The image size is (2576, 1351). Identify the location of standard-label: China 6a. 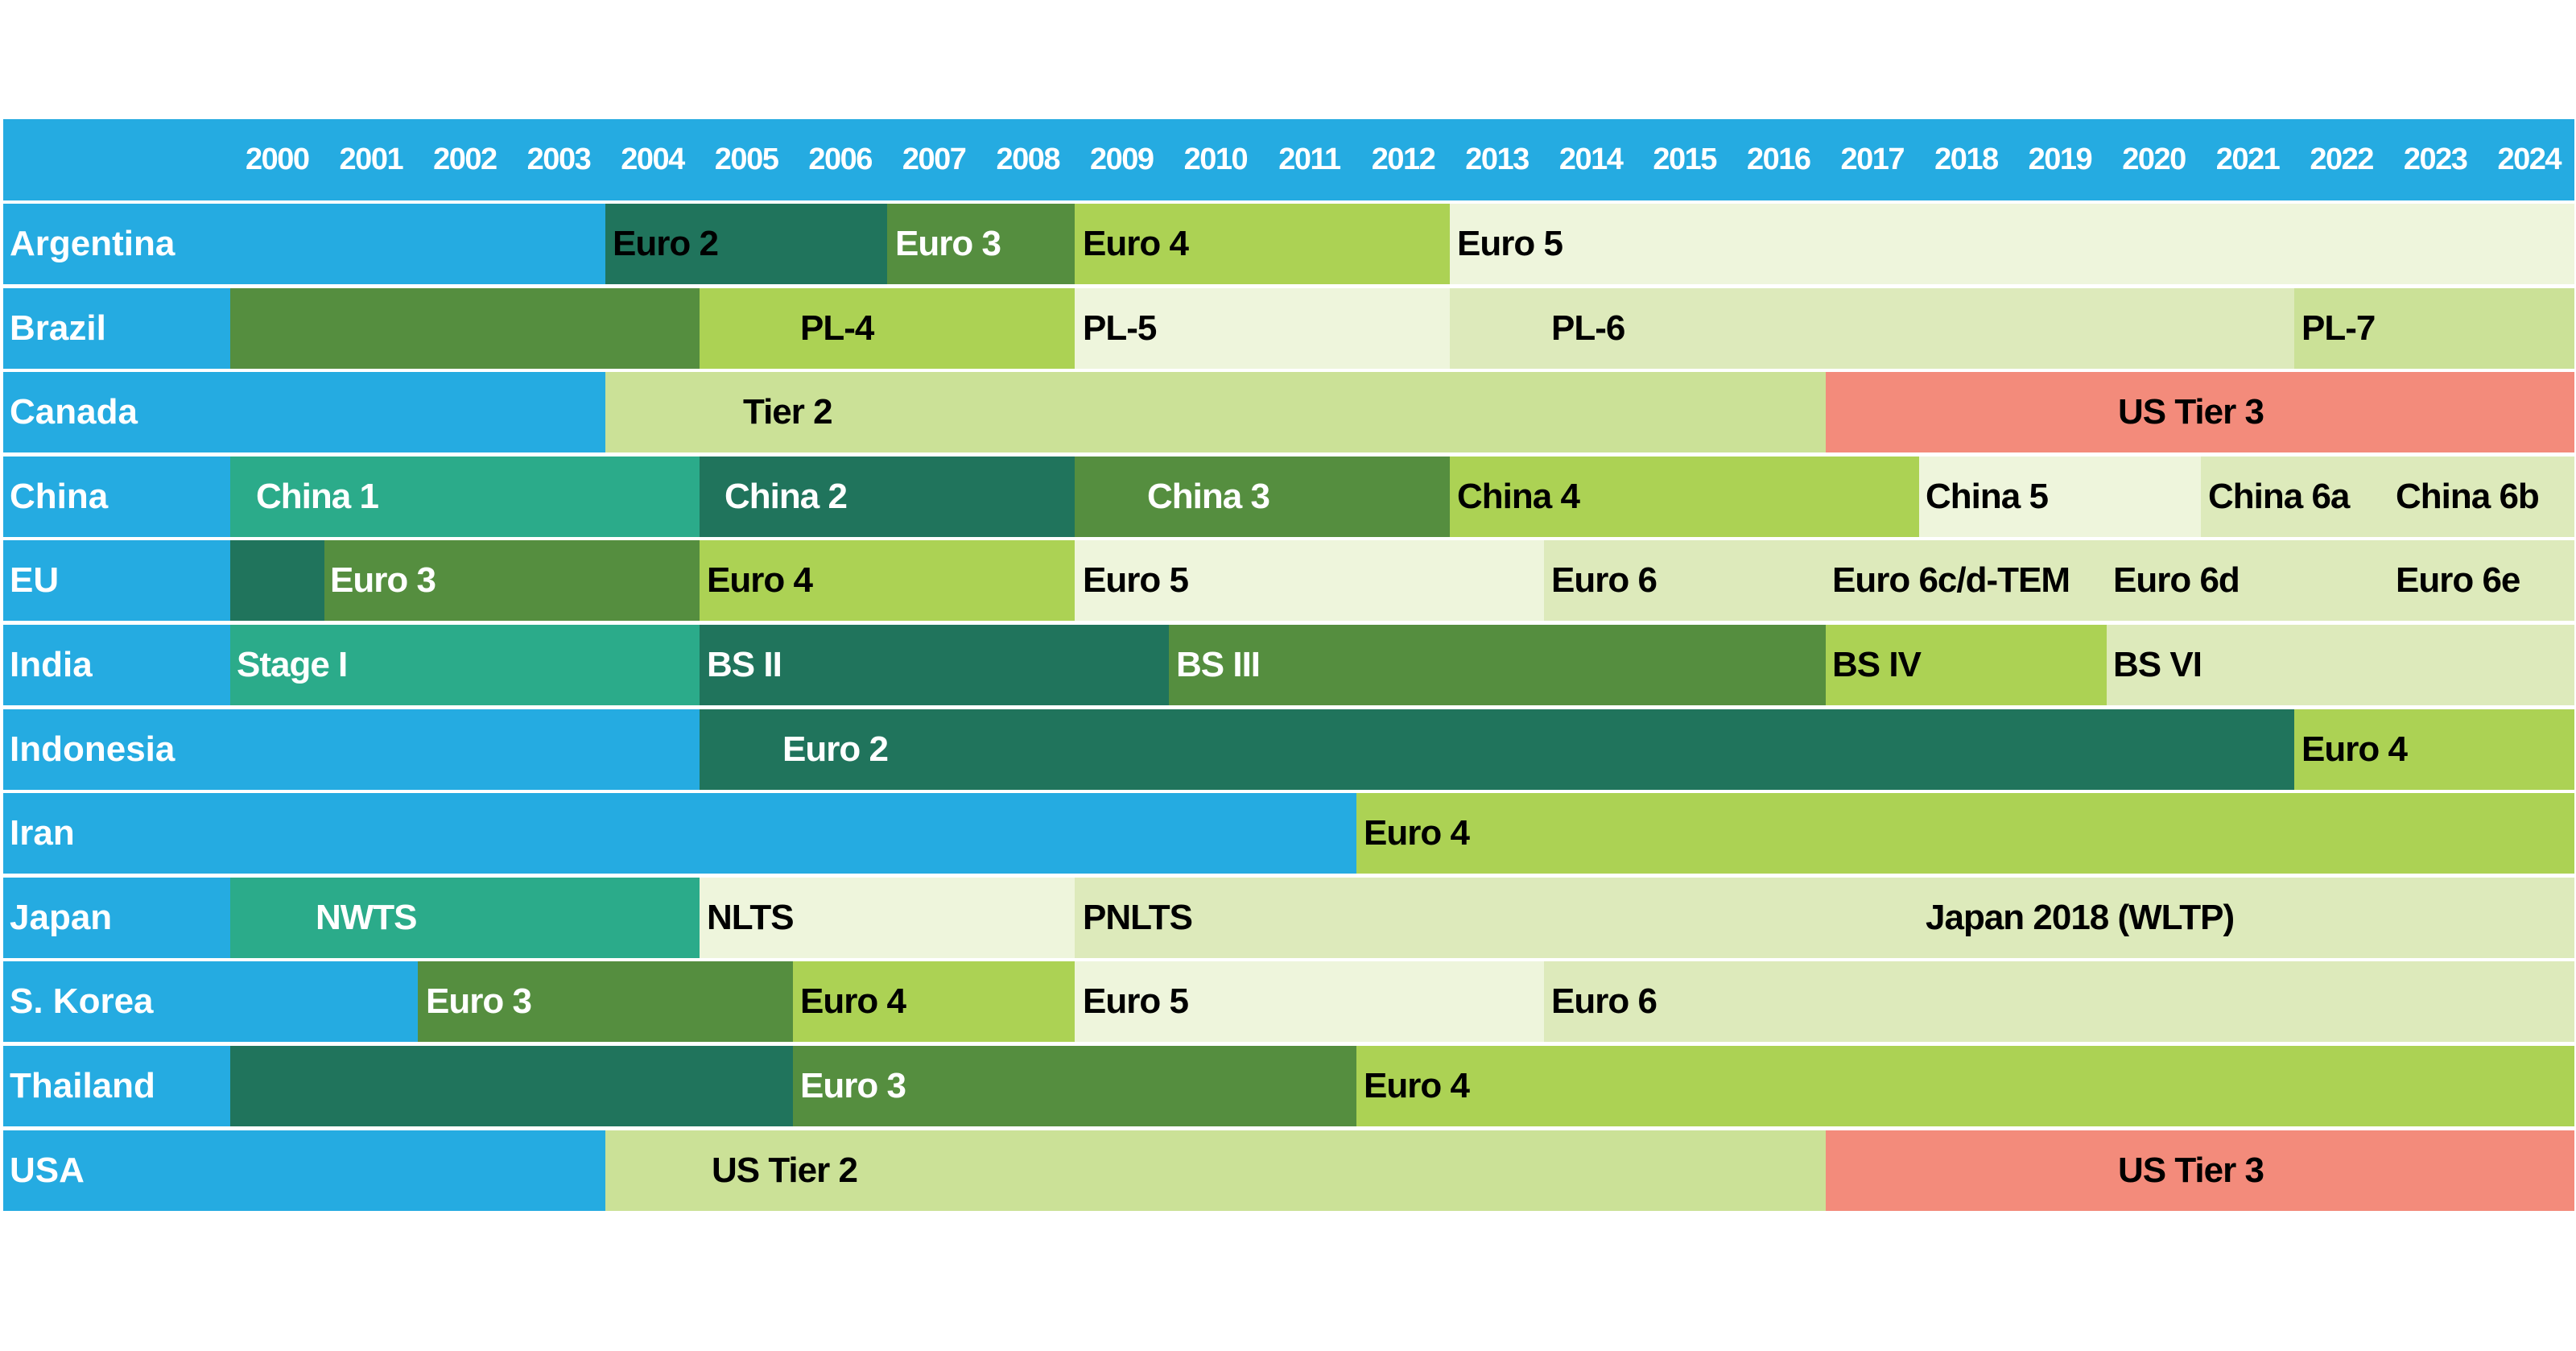
(2279, 496).